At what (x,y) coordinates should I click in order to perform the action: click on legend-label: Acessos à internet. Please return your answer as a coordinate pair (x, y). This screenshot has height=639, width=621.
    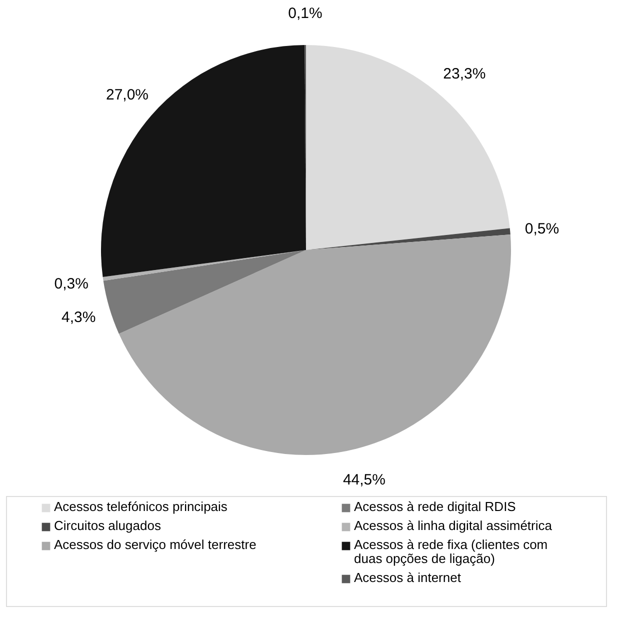
    Looking at the image, I should click on (408, 577).